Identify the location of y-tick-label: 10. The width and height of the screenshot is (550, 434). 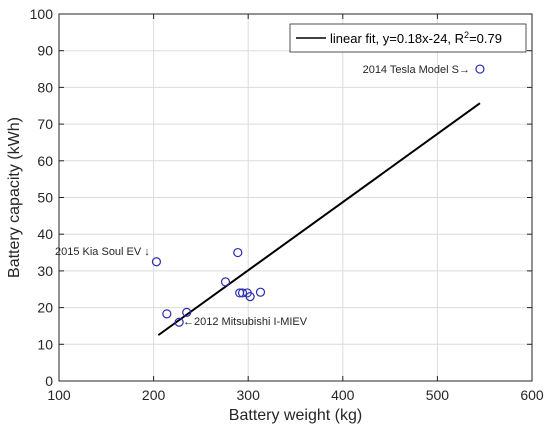
(45, 344).